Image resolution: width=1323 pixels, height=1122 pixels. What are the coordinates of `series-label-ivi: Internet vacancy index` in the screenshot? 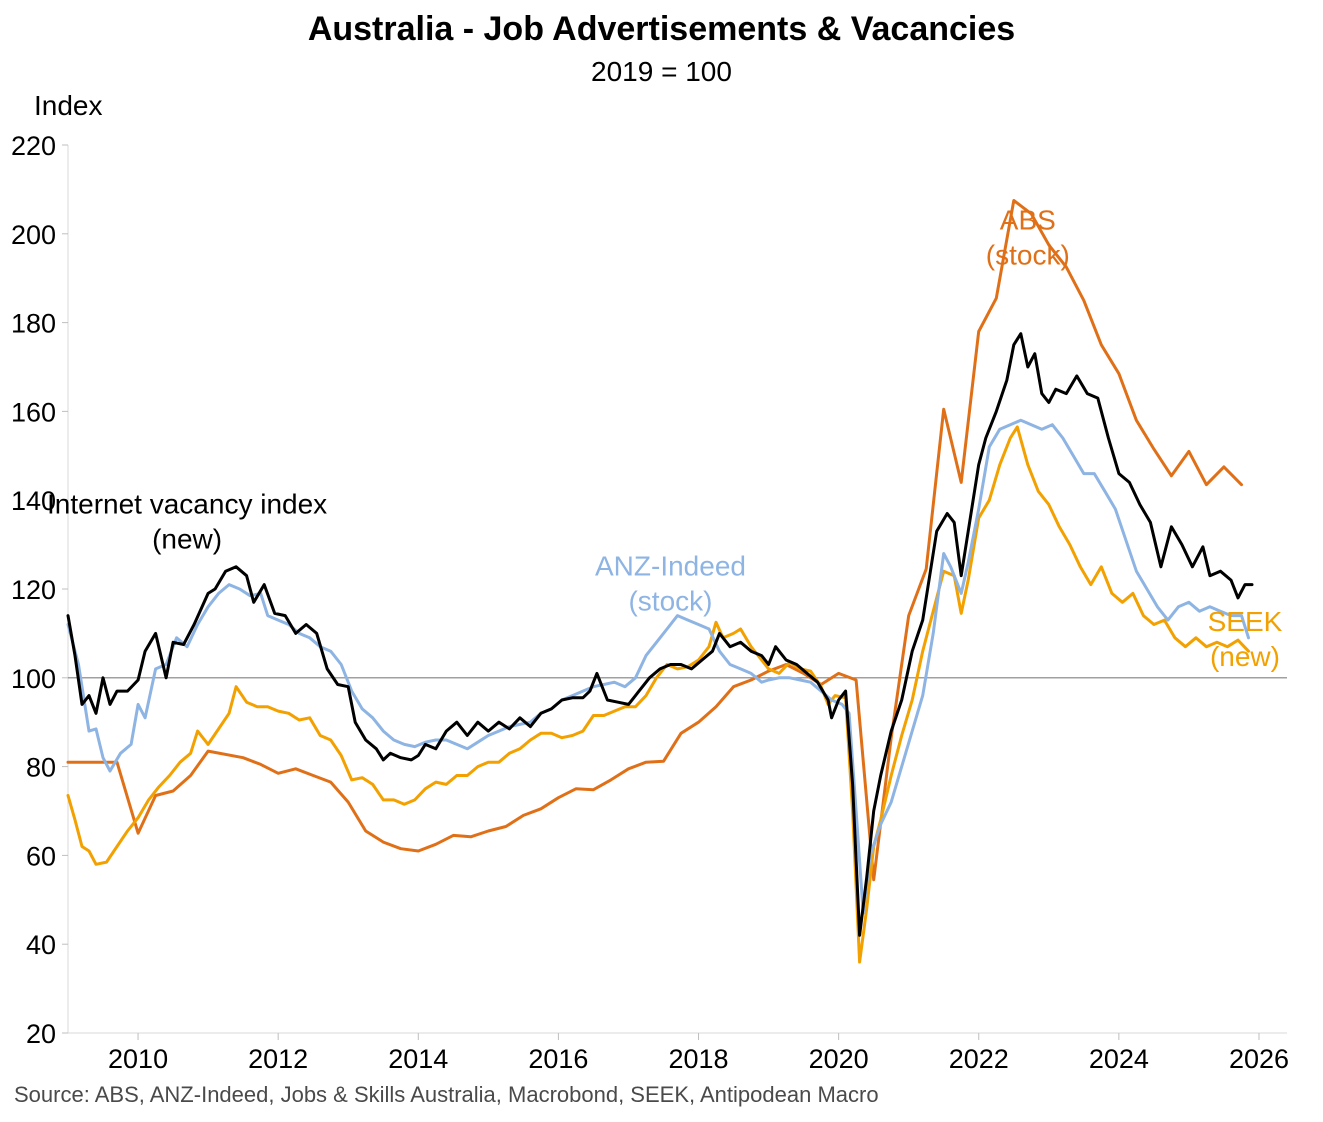 It's located at (187, 504).